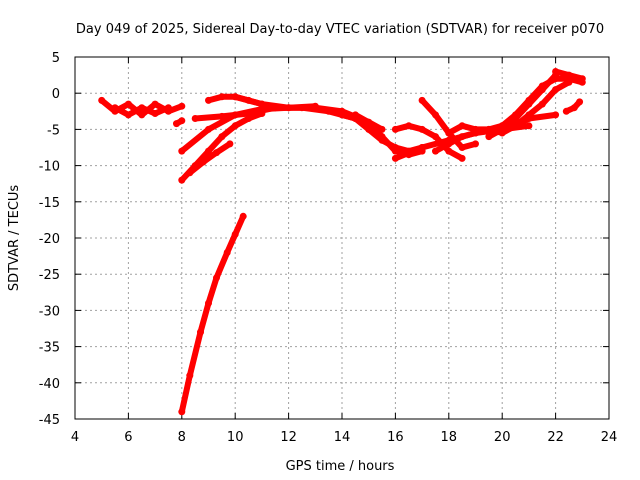  Describe the element at coordinates (49, 348) in the screenshot. I see `y-tick-label: -35` at that location.